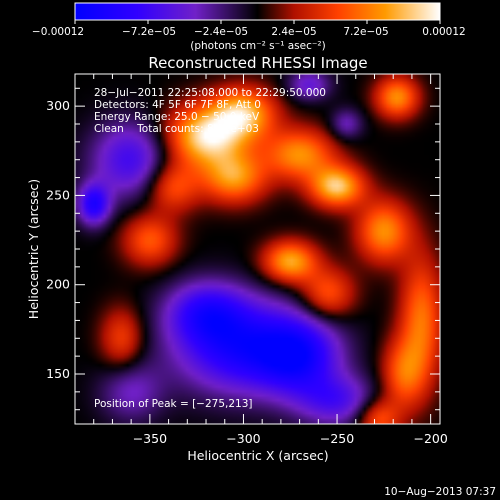 This screenshot has width=500, height=500. I want to click on x-tick-label: −200, so click(430, 438).